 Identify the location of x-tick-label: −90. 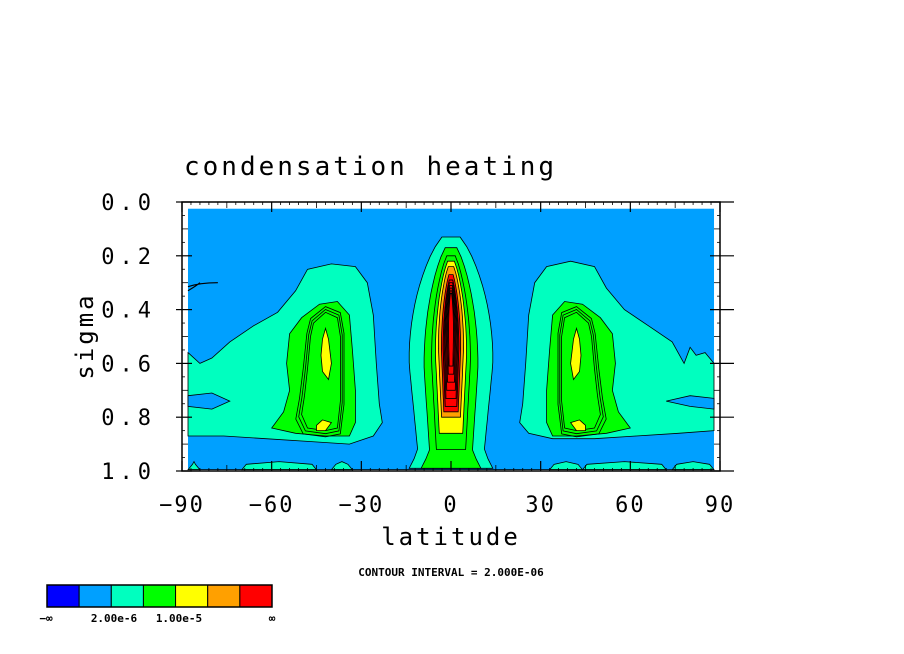
(182, 505).